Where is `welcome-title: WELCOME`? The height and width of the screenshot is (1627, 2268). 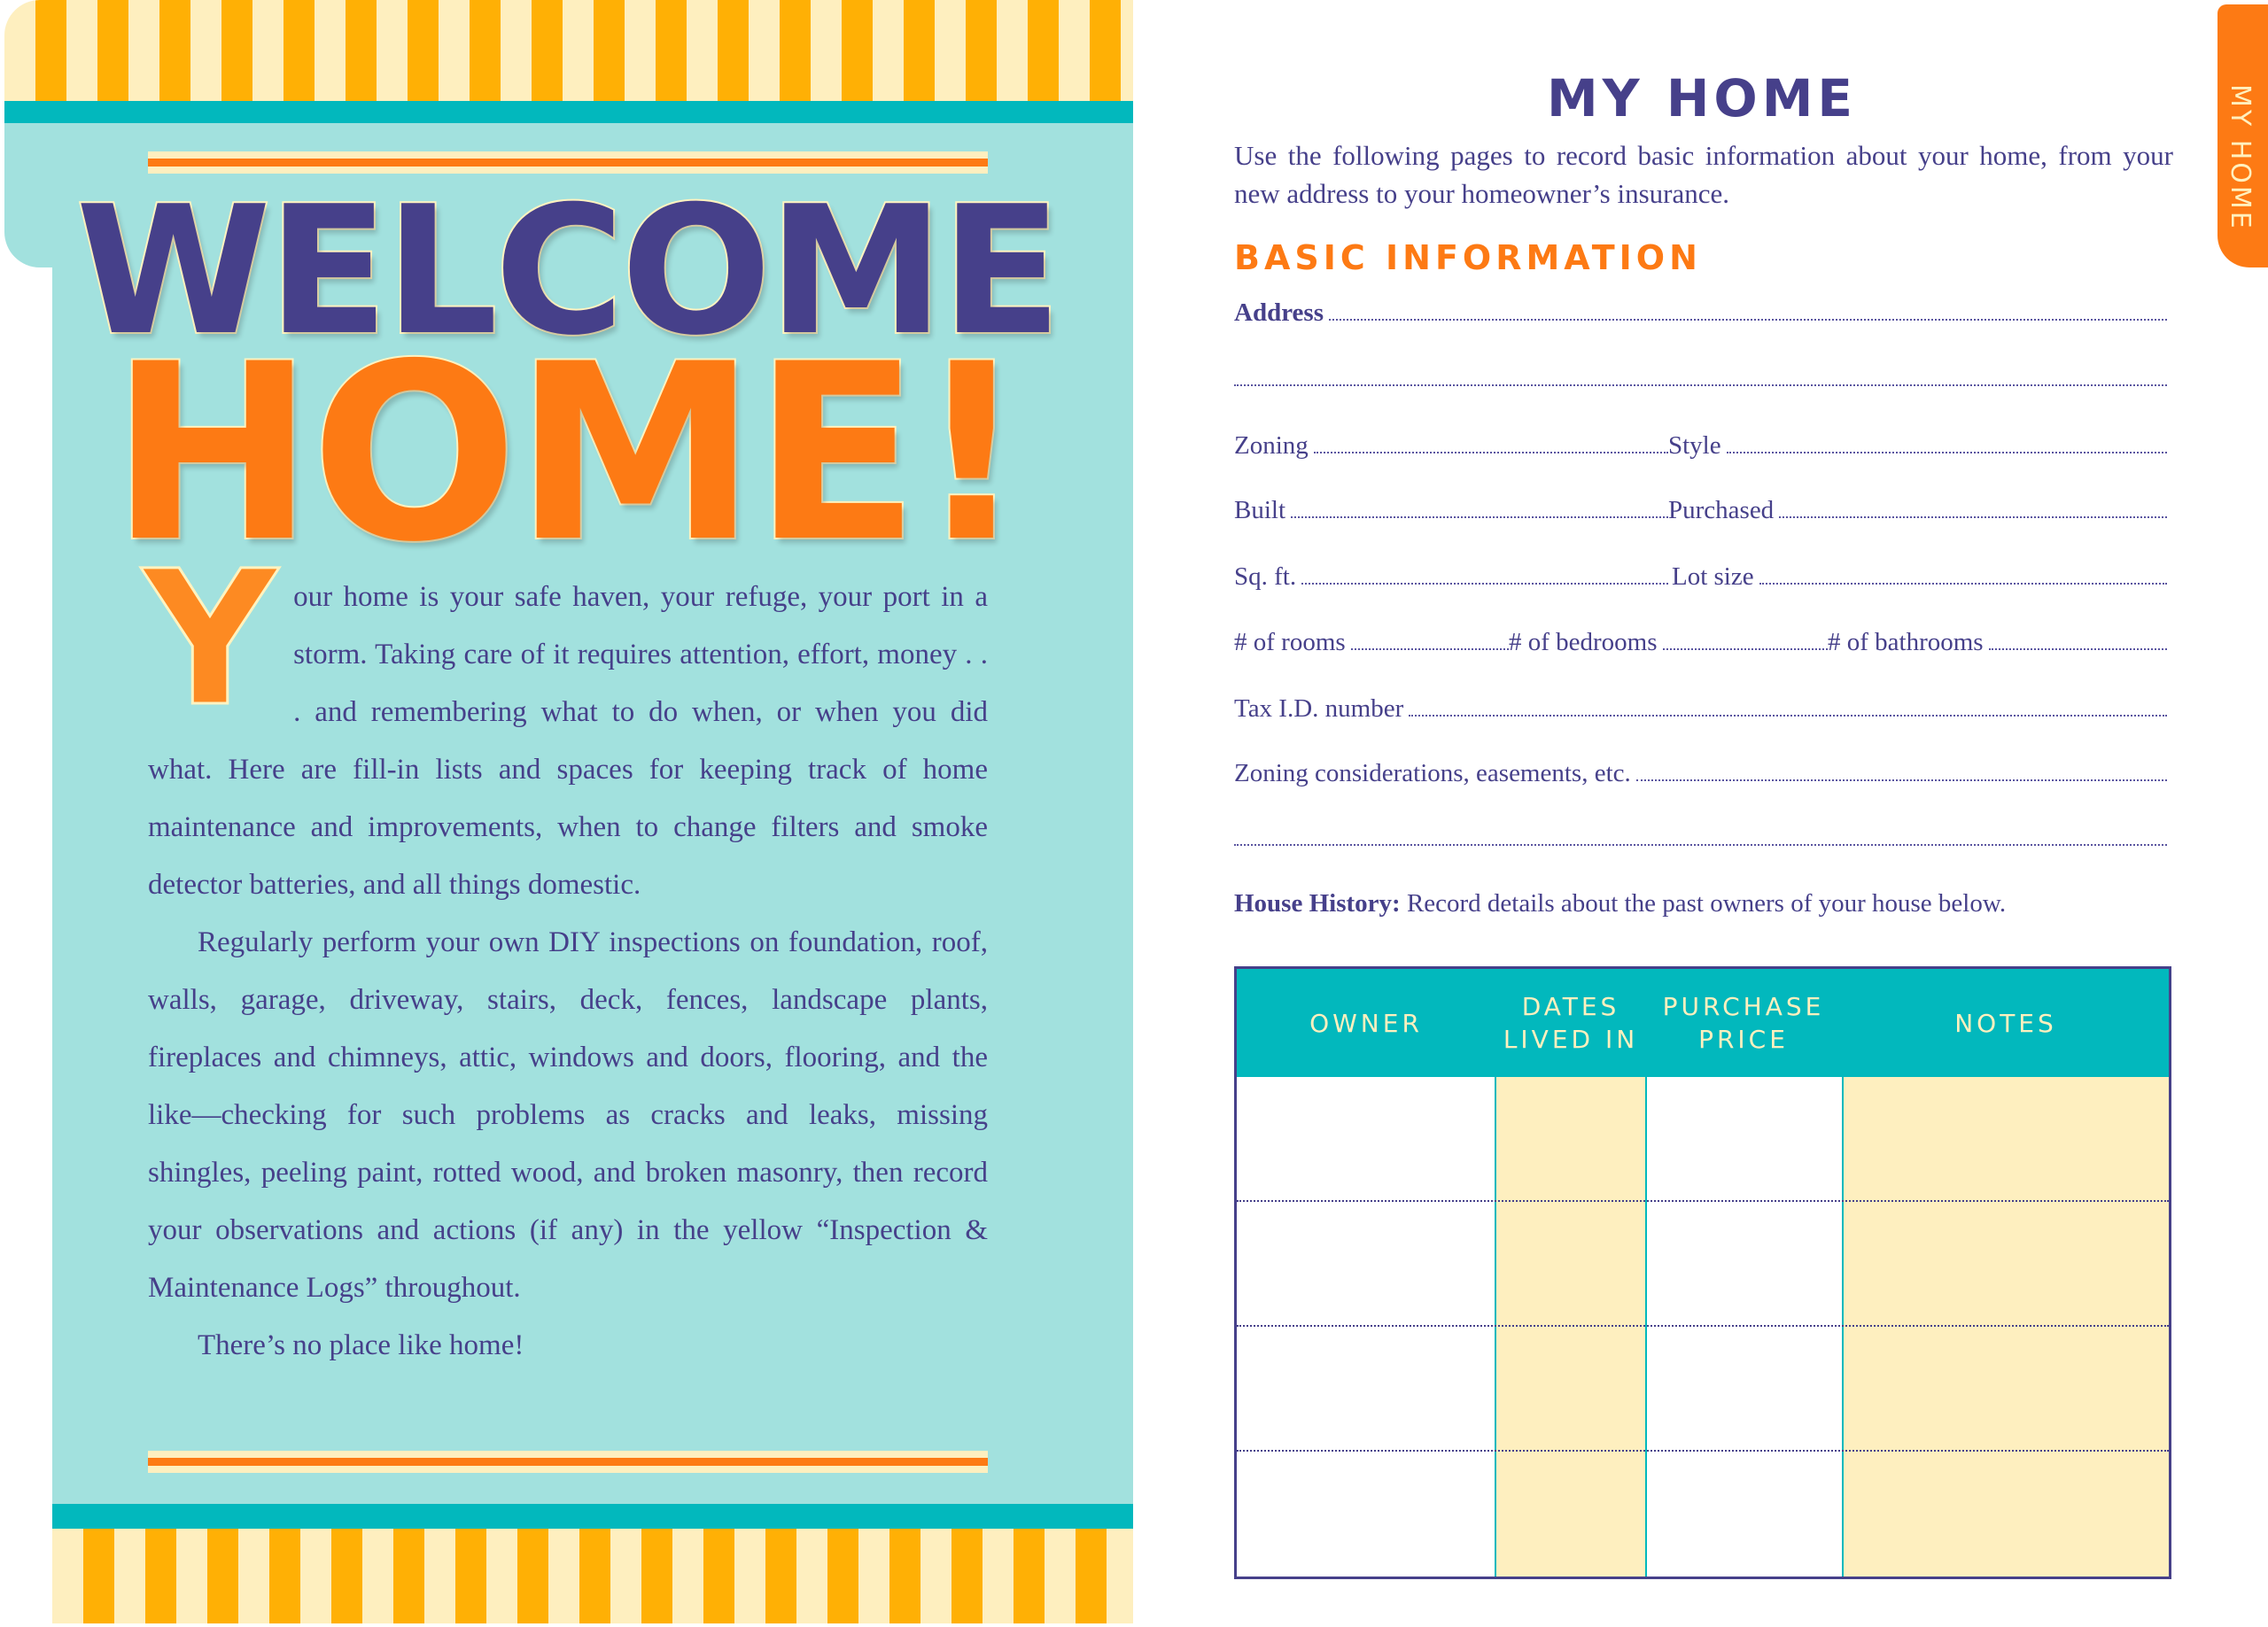 welcome-title: WELCOME is located at coordinates (568, 271).